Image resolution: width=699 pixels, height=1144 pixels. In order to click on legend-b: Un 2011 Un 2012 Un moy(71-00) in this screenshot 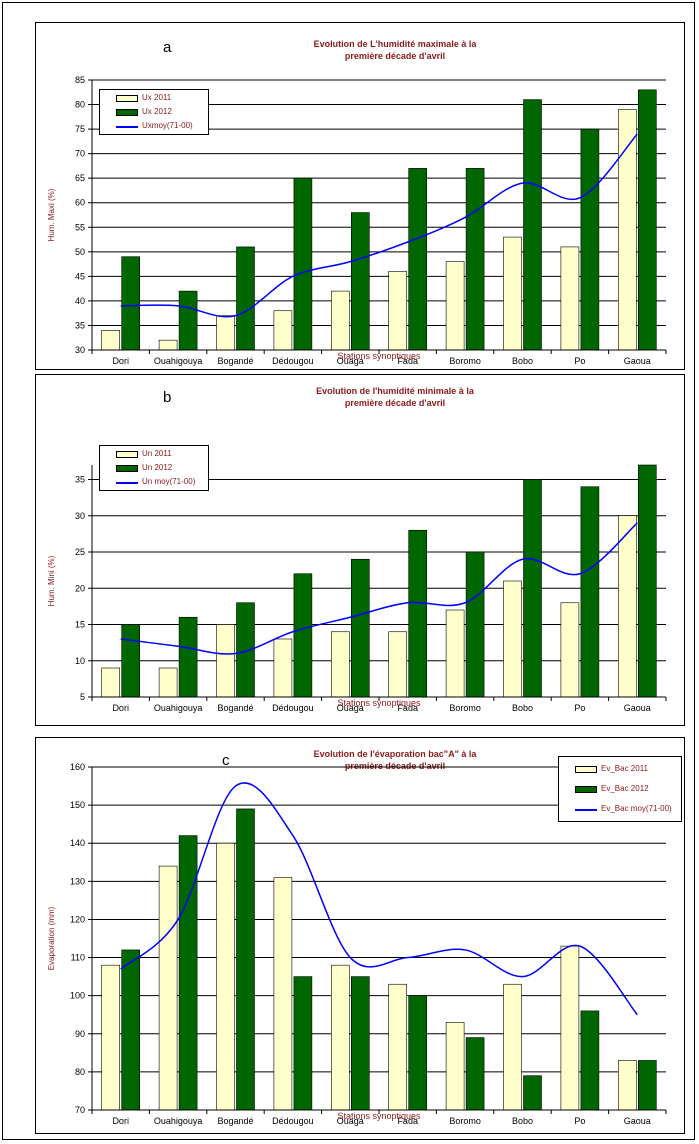, I will do `click(154, 468)`.